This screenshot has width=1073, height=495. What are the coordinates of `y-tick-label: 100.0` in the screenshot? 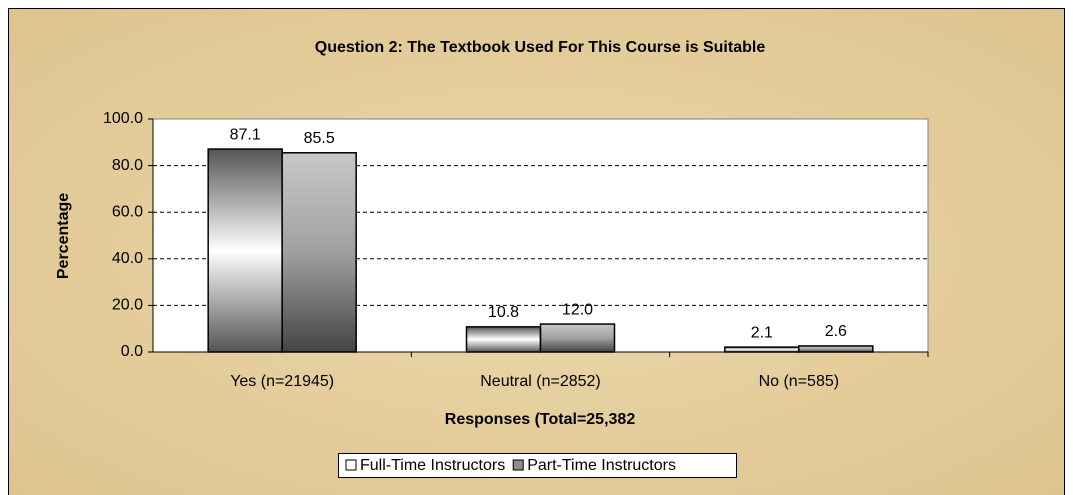 It's located at (123, 118).